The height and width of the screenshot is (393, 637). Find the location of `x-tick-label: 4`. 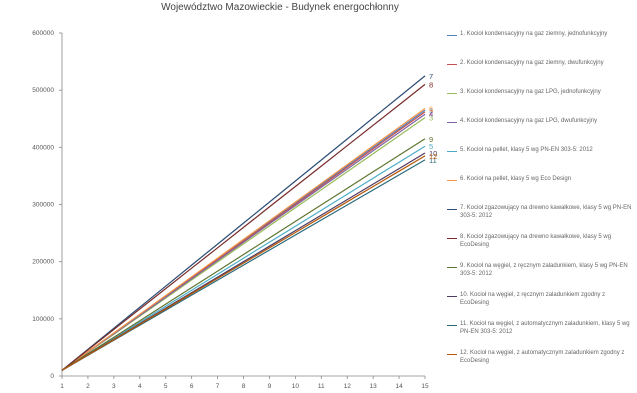

x-tick-label: 4 is located at coordinates (140, 386).